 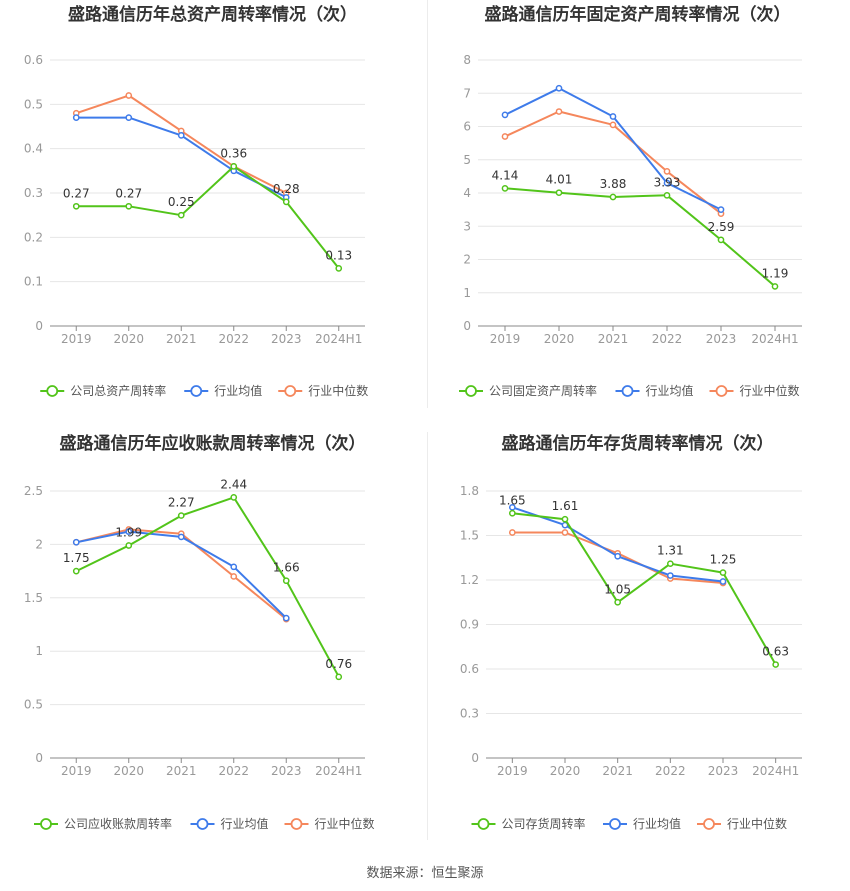 What do you see at coordinates (33, 491) in the screenshot?
I see `y-tick-label: 2.5` at bounding box center [33, 491].